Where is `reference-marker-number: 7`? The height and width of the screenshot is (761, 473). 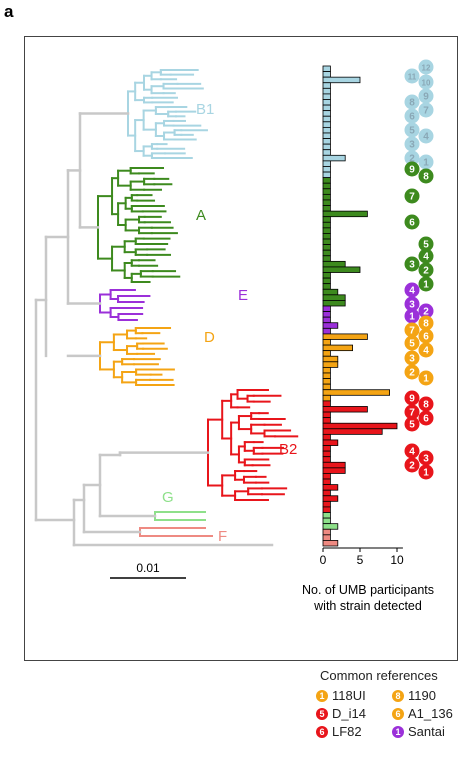
reference-marker-number: 7 is located at coordinates (426, 111).